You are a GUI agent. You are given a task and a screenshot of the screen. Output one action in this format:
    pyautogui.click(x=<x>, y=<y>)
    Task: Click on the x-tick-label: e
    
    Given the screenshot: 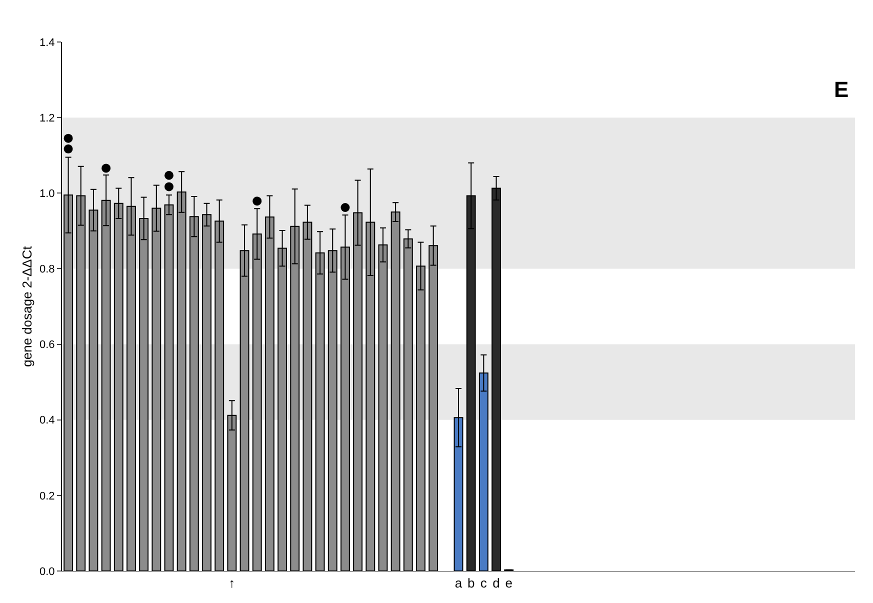 What is the action you would take?
    pyautogui.click(x=508, y=583)
    